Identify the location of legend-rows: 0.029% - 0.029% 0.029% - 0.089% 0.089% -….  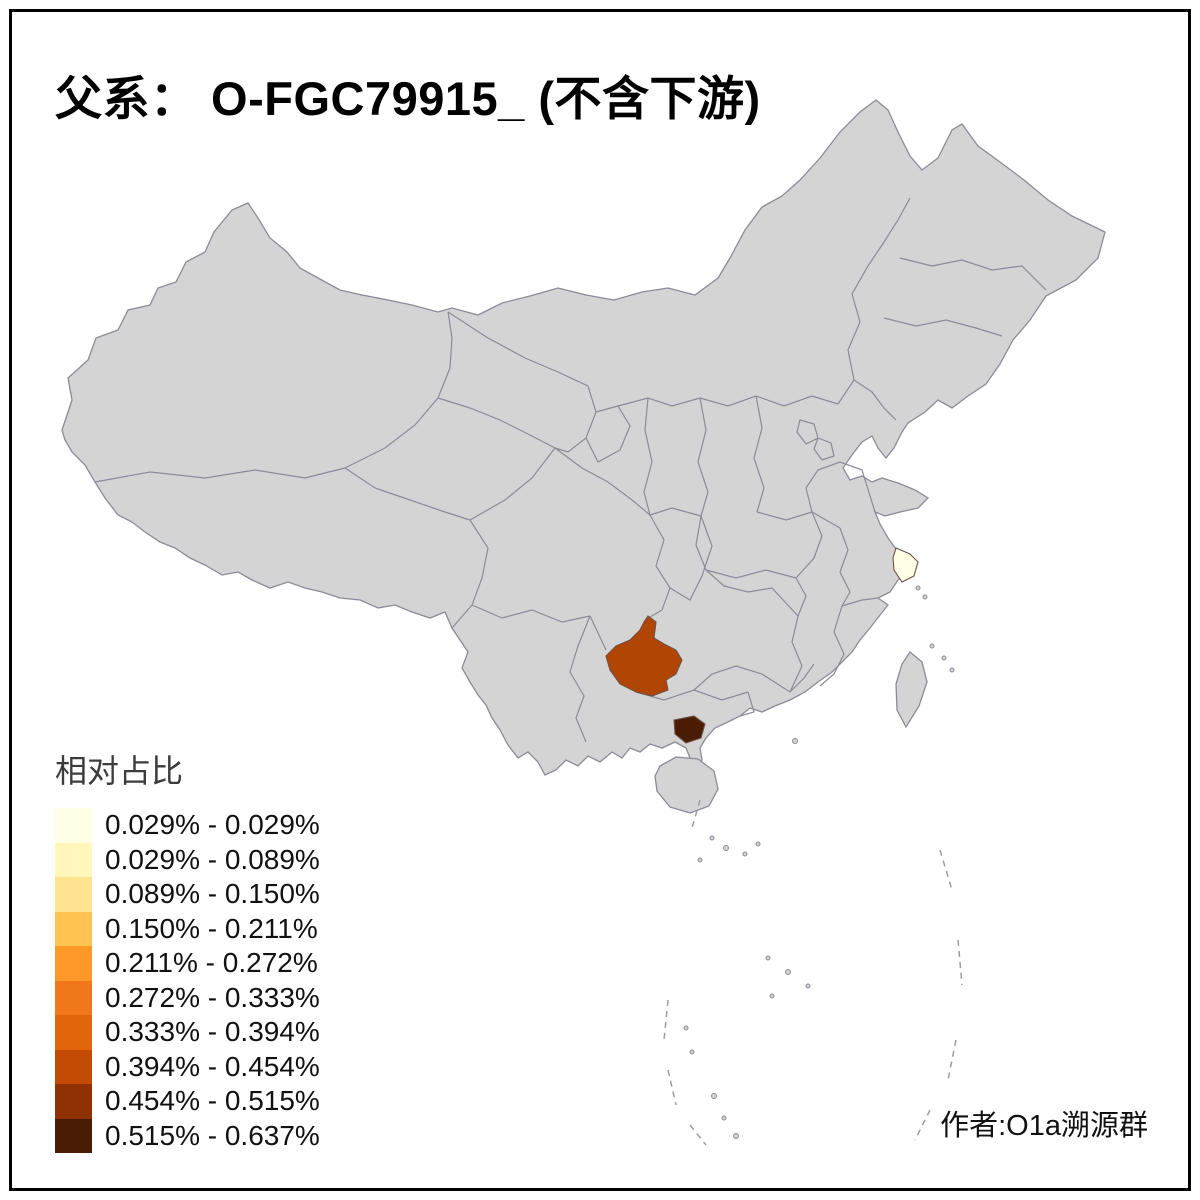
(187, 980).